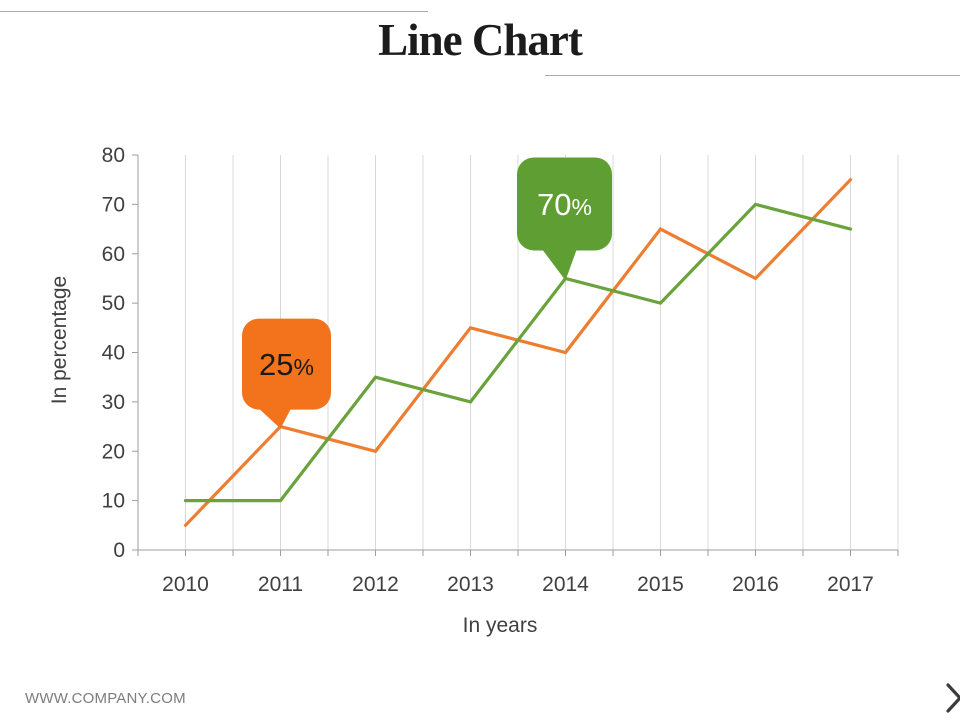  I want to click on y-axis-tick-label: 80, so click(113, 155).